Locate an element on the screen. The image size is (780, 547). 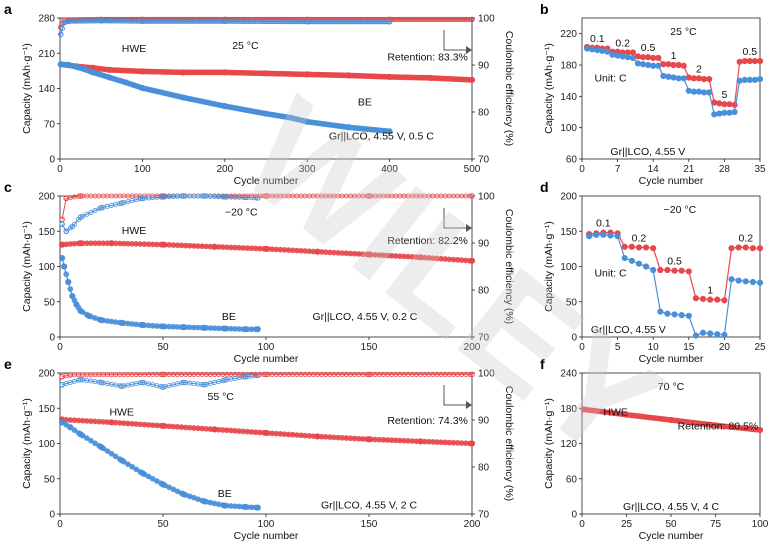
y-tick-label: 50 is located at coordinates (50, 302).